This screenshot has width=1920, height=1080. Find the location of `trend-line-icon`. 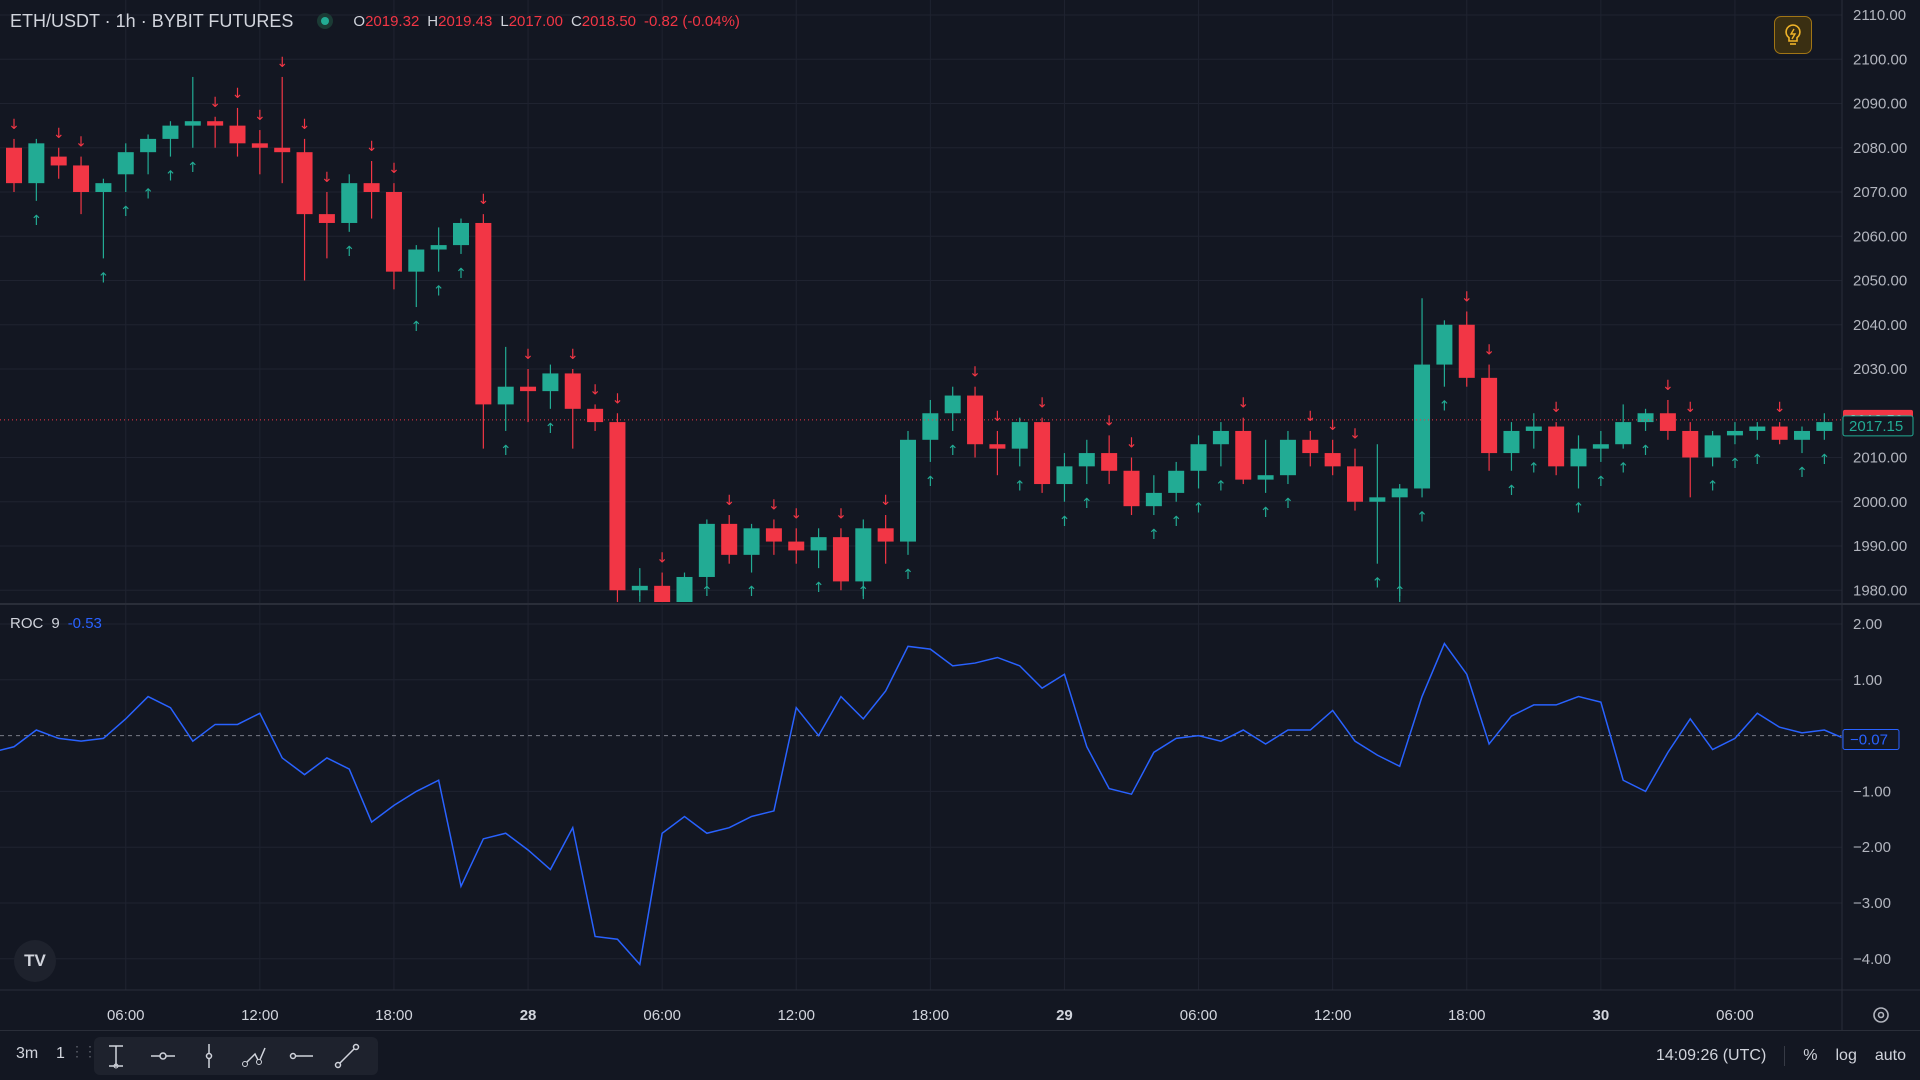

trend-line-icon is located at coordinates (347, 1056).